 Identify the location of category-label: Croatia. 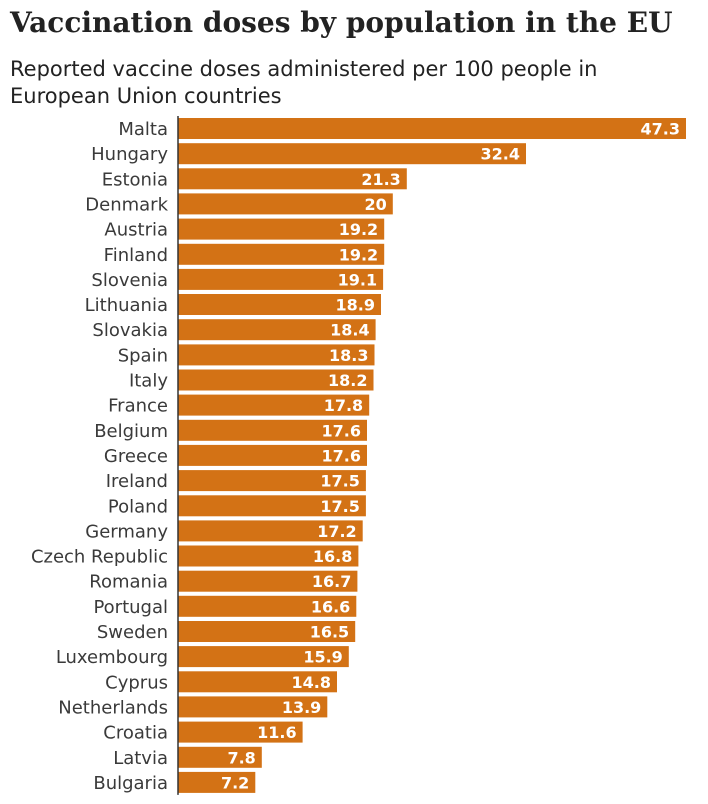
(135, 733).